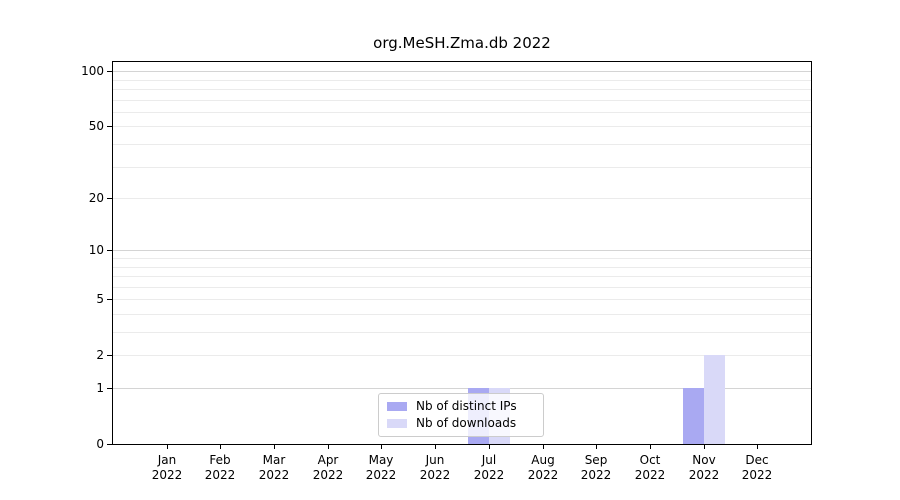 The image size is (900, 500). I want to click on x-axis-label: Jul 2022, so click(489, 468).